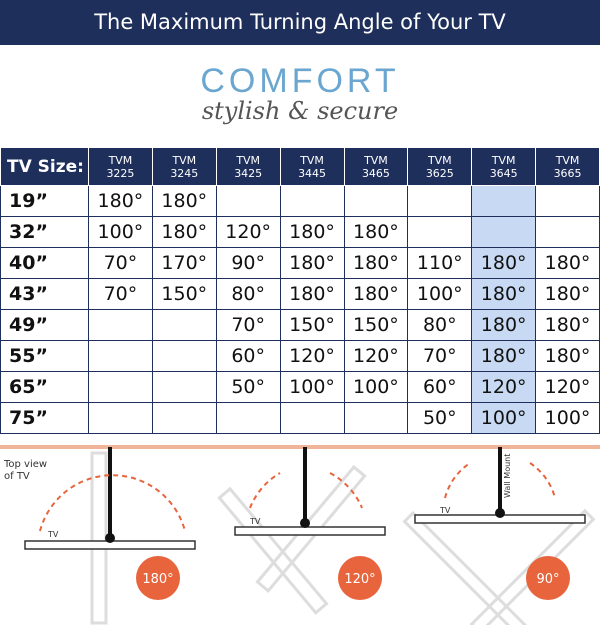  What do you see at coordinates (440, 418) in the screenshot?
I see `angle-cell: 50°` at bounding box center [440, 418].